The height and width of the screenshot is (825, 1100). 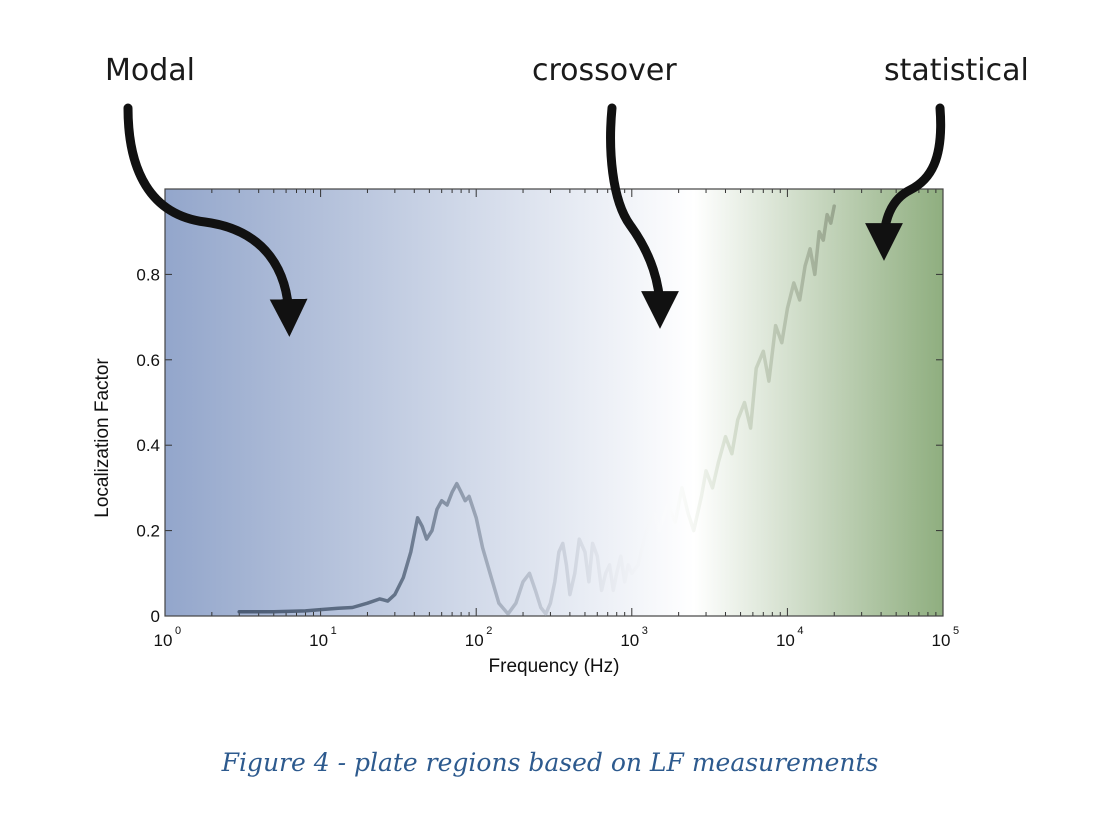 What do you see at coordinates (645, 631) in the screenshot?
I see `x-tick-exponent: 3` at bounding box center [645, 631].